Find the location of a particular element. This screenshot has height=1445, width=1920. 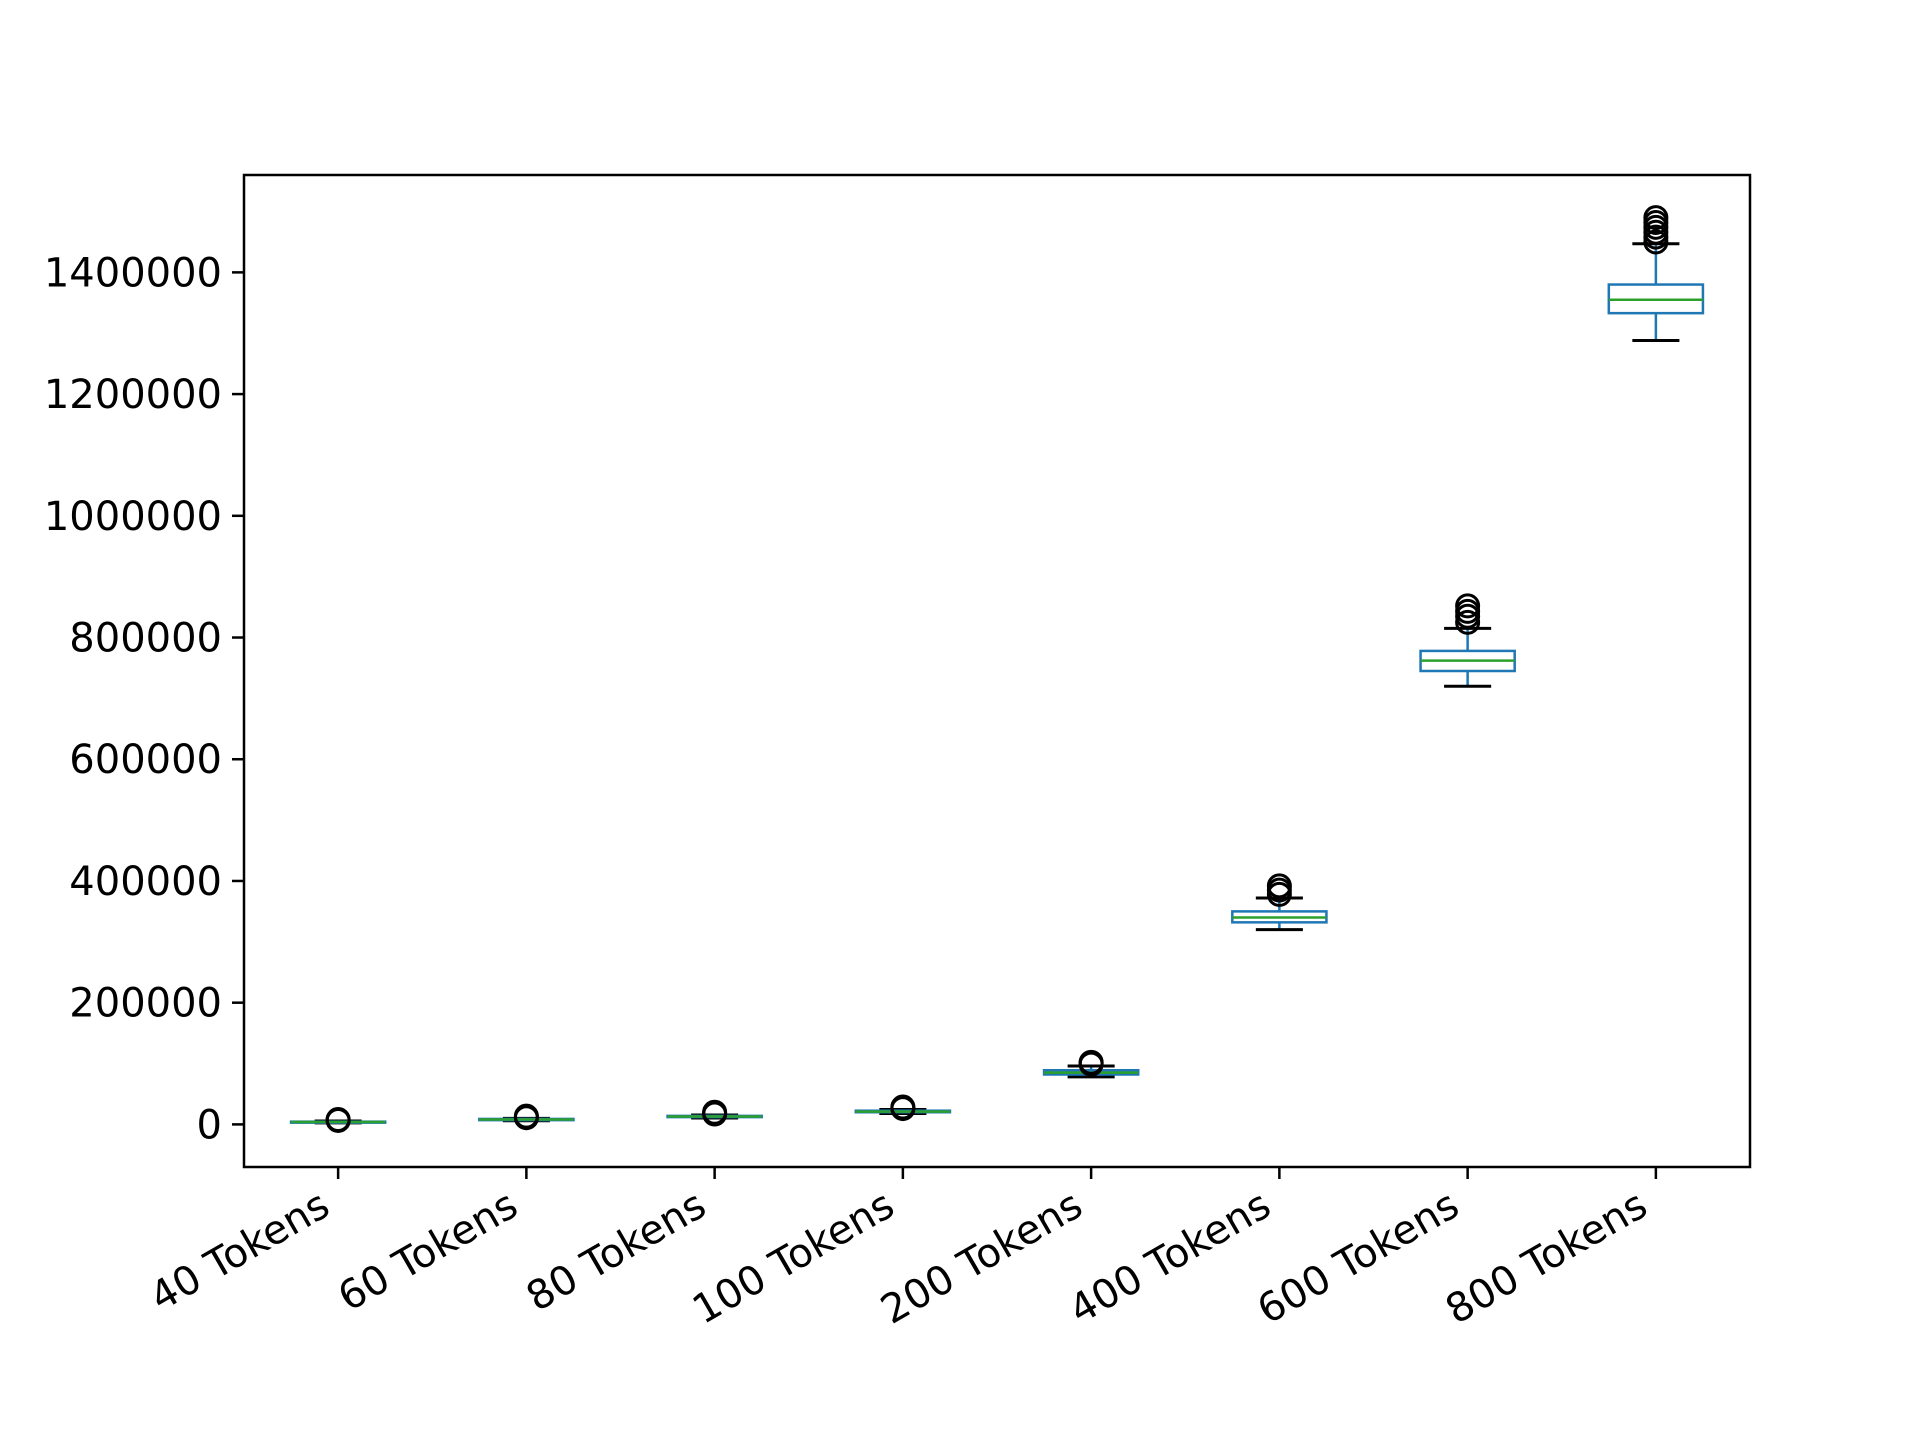

x-tick-label: 400 Tokens is located at coordinates (1170, 1258).